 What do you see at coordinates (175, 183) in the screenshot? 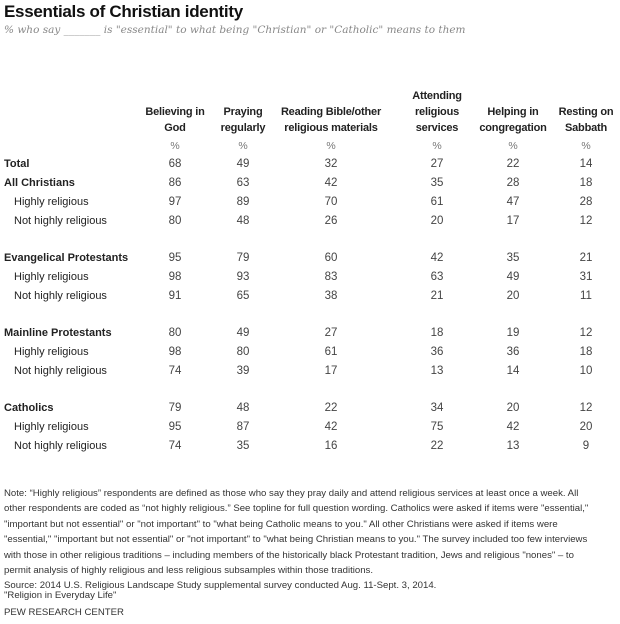
I see `table-cell: 86` at bounding box center [175, 183].